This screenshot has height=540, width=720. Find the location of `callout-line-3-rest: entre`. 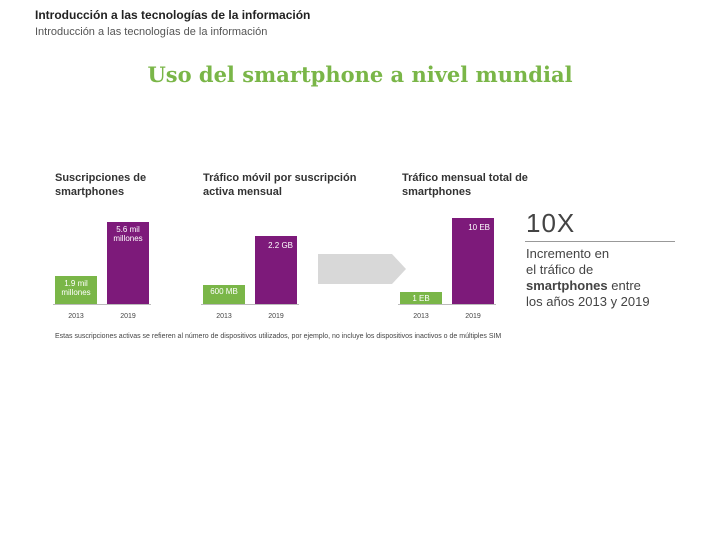

callout-line-3-rest: entre is located at coordinates (624, 285).